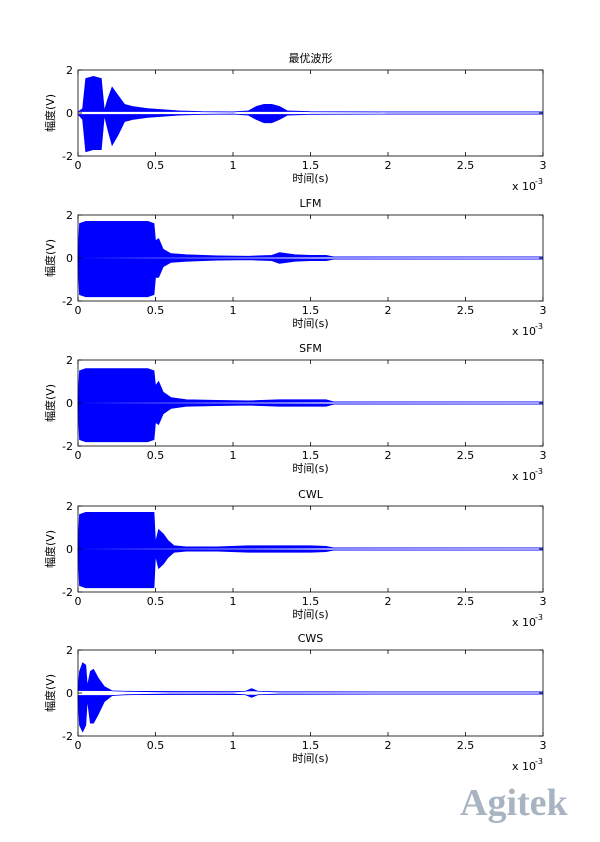  What do you see at coordinates (310, 348) in the screenshot?
I see `chart-title: SFM` at bounding box center [310, 348].